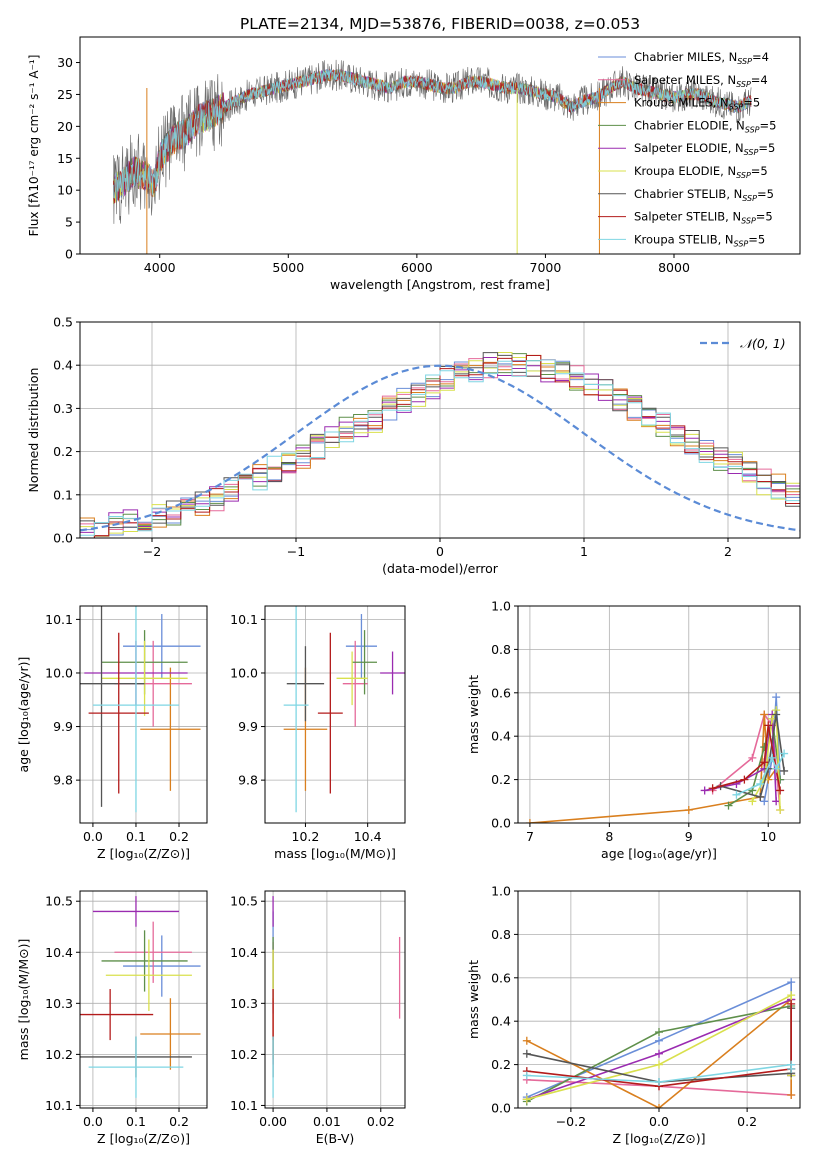  What do you see at coordinates (728, 551) in the screenshot?
I see `x-tick-label: 2` at bounding box center [728, 551].